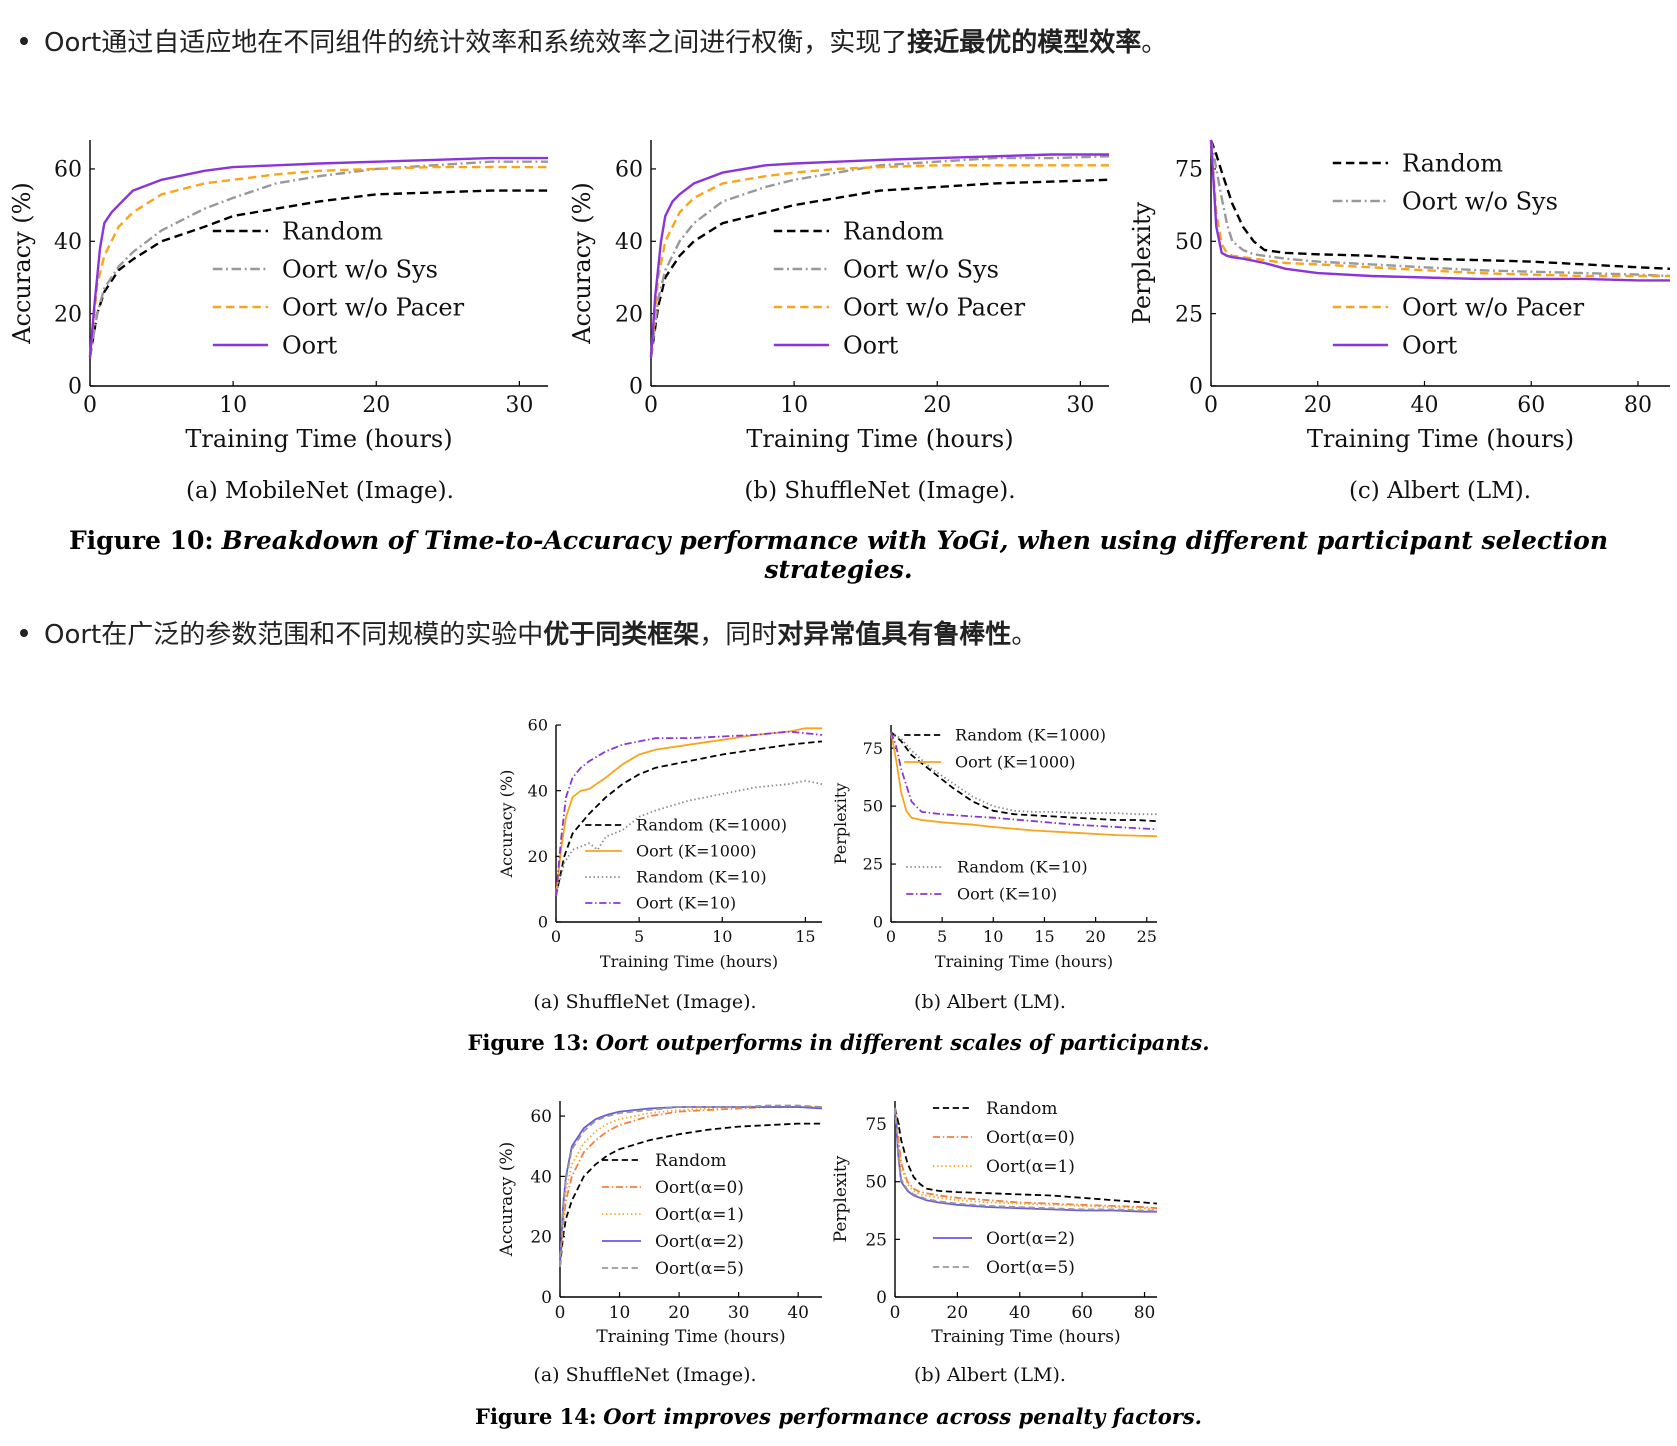 This screenshot has height=1446, width=1677. I want to click on figure-13-label: Figure 13:, so click(528, 1042).